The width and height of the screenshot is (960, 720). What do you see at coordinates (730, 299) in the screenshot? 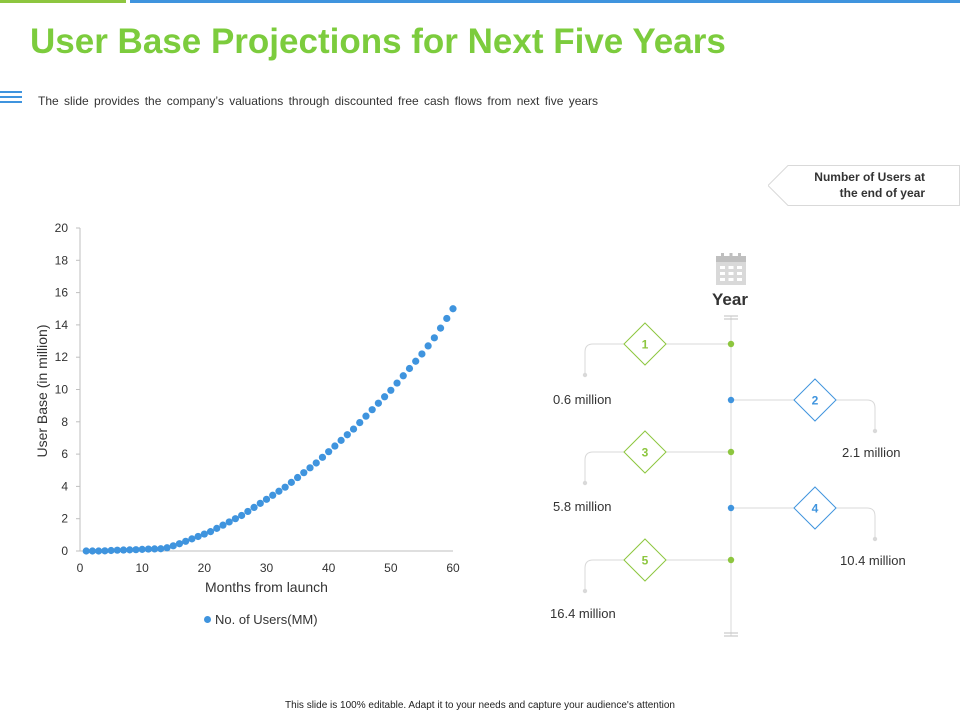
I see `timeline-heading: Year` at bounding box center [730, 299].